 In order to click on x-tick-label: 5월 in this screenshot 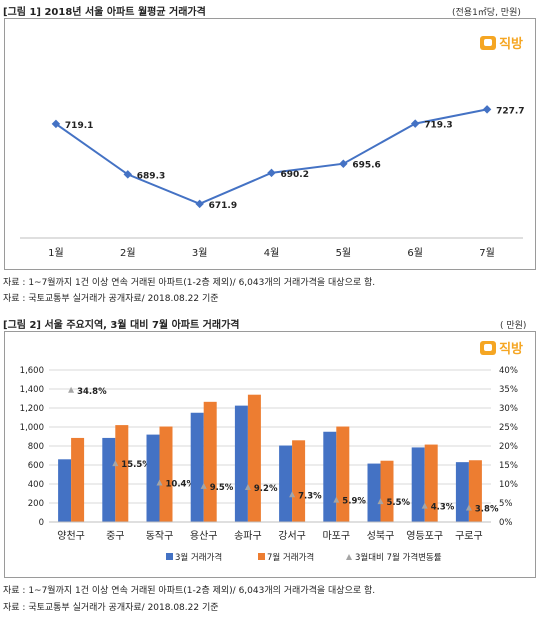, I will do `click(344, 253)`.